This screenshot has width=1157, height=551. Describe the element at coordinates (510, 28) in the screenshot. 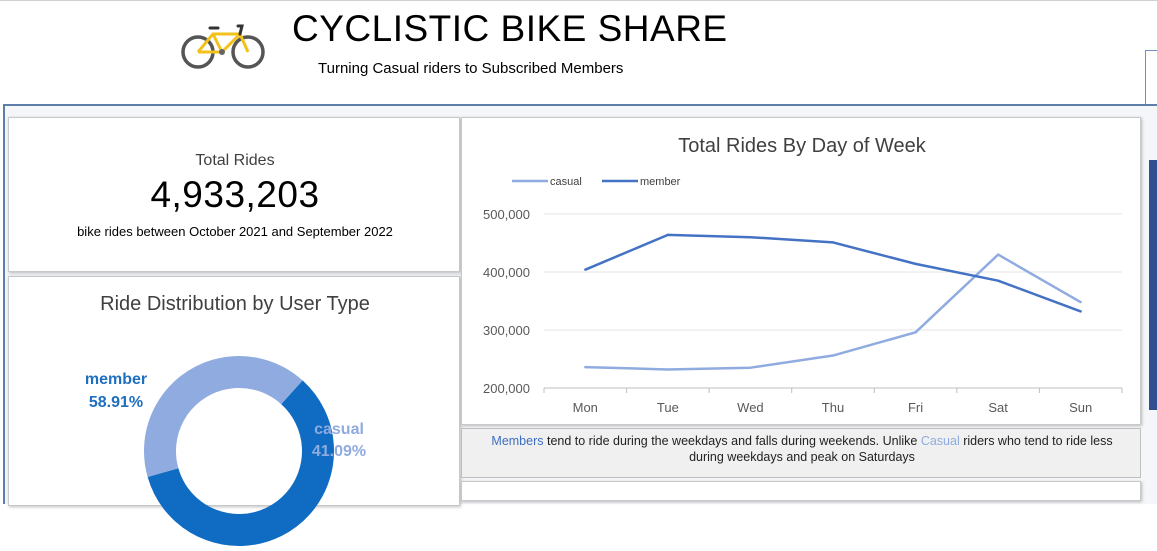

I see `page-title: CYCLISTIC BIKE SHARE` at that location.